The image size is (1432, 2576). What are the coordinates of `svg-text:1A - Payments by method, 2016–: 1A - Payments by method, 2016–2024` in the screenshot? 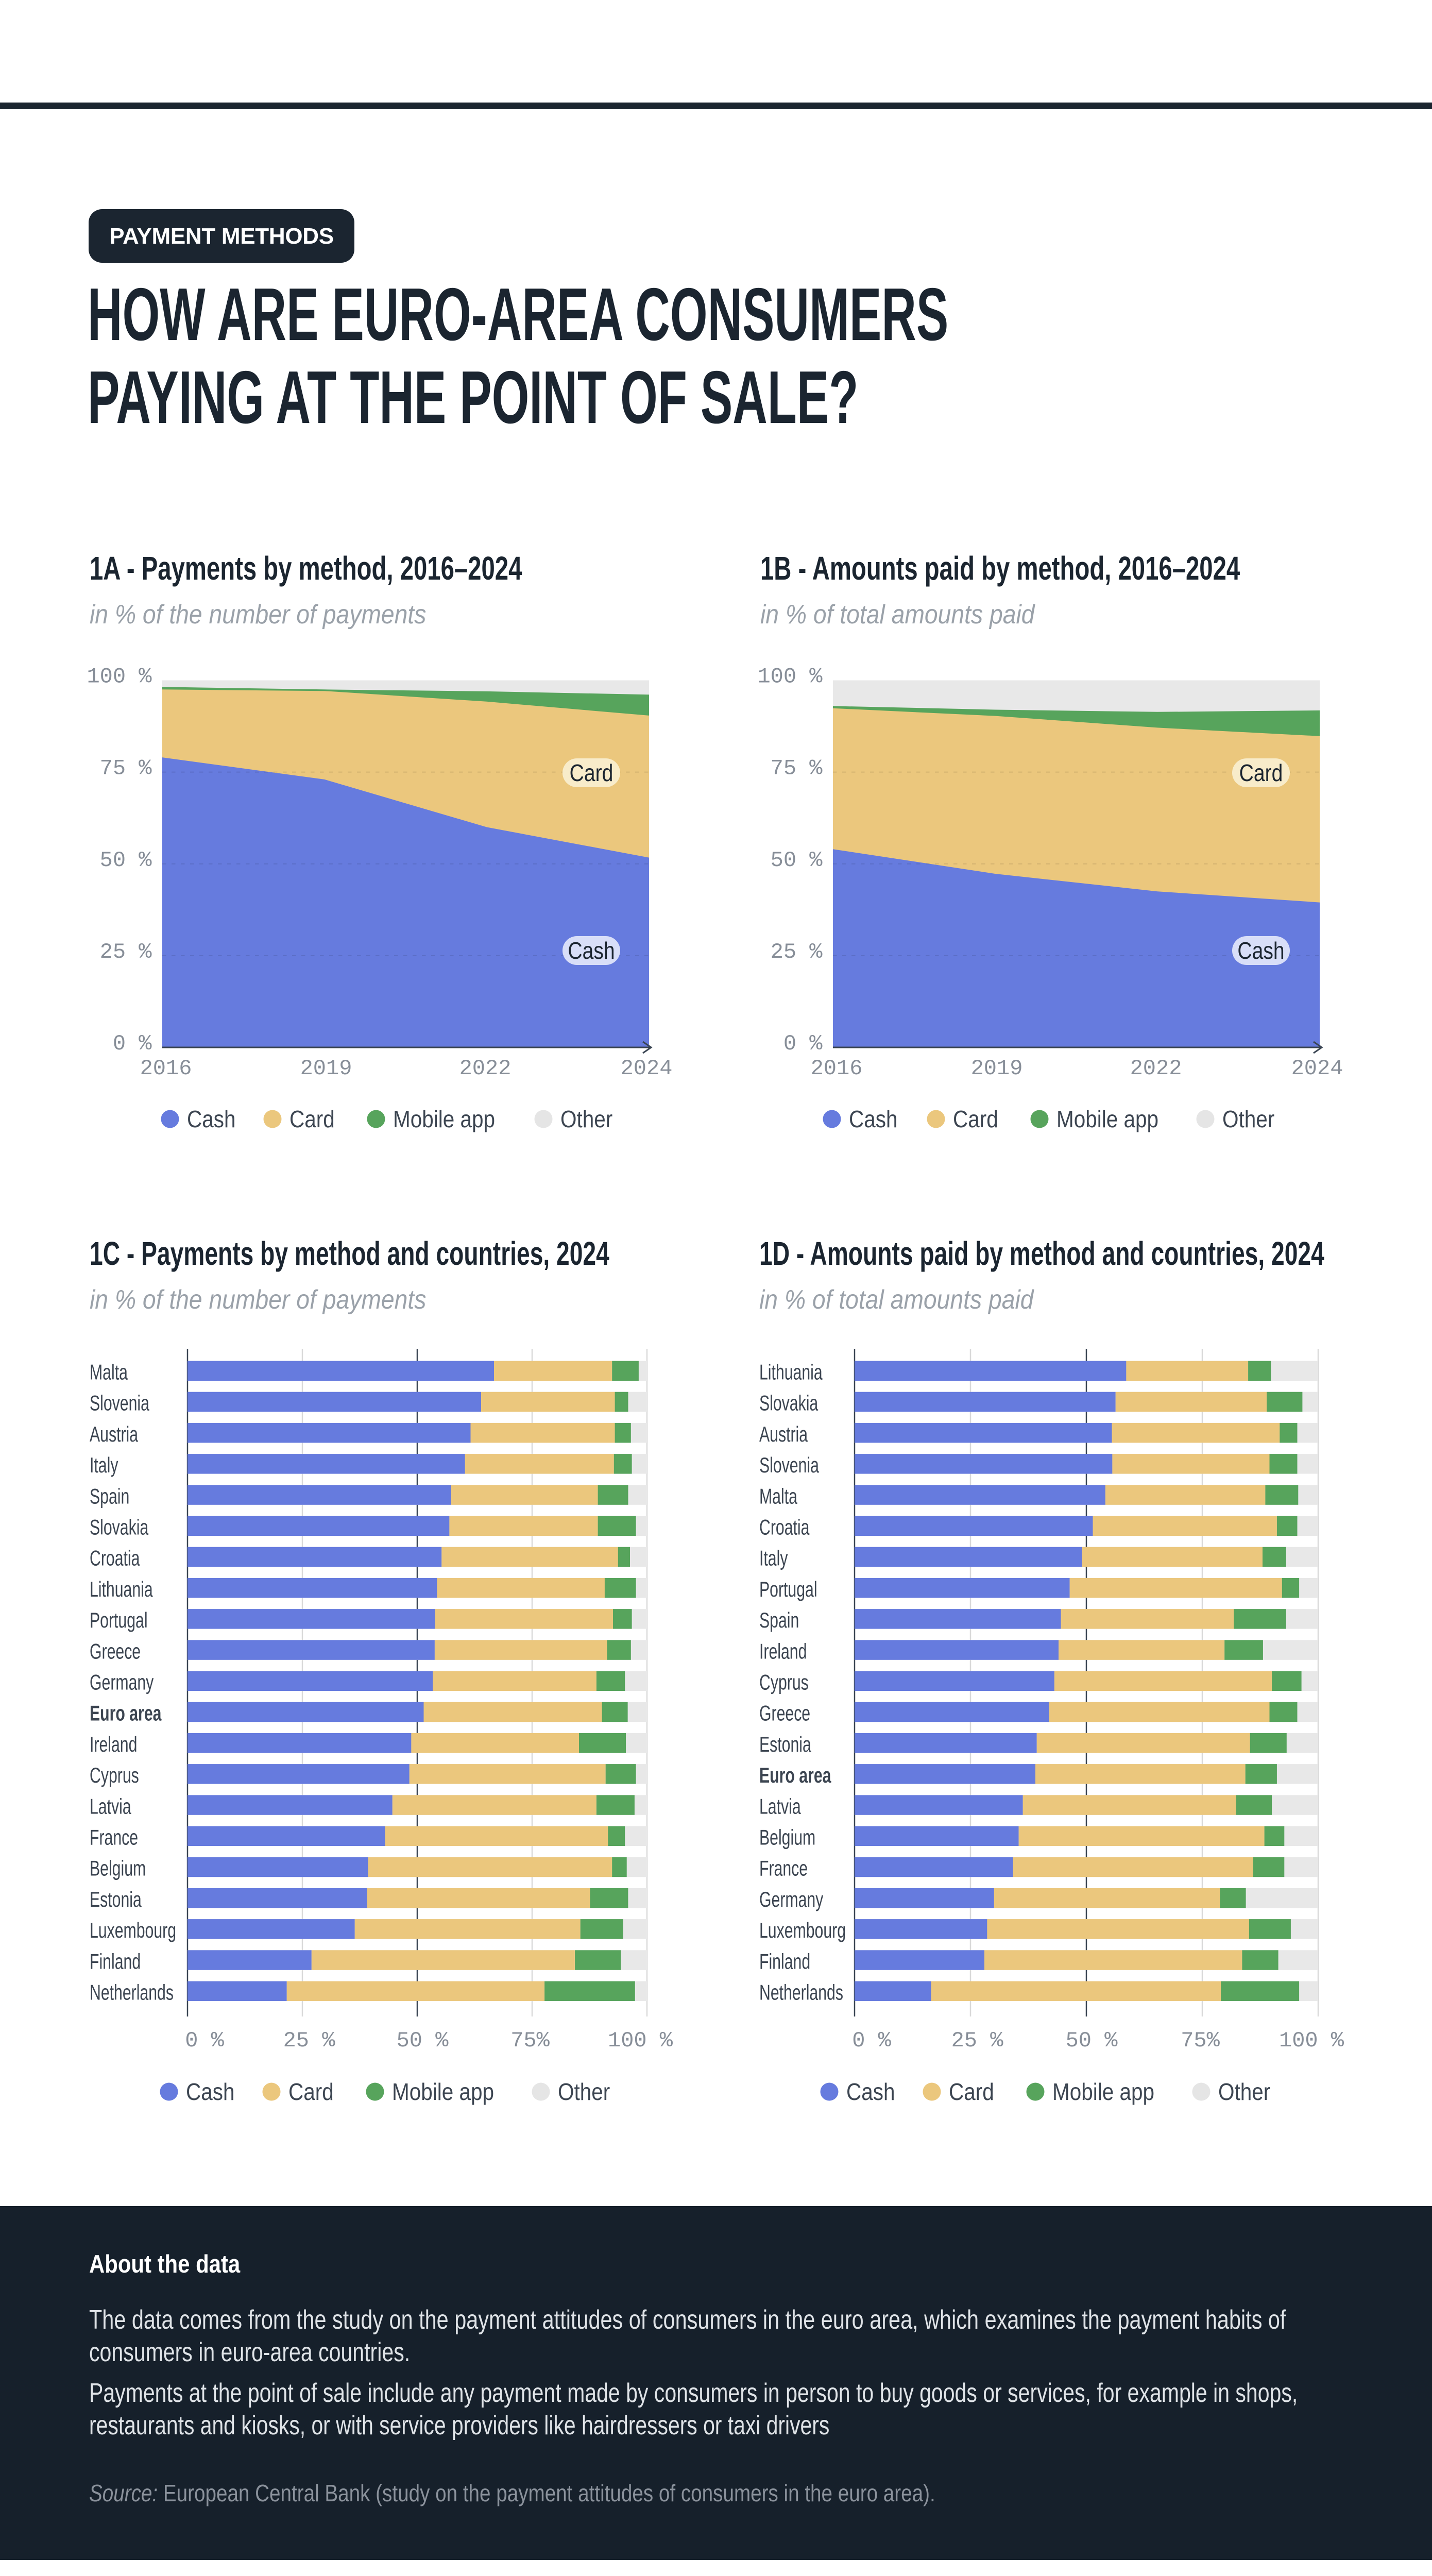 It's located at (306, 568).